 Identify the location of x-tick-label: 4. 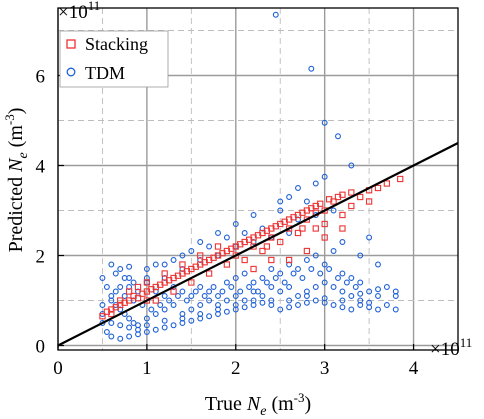
(414, 368).